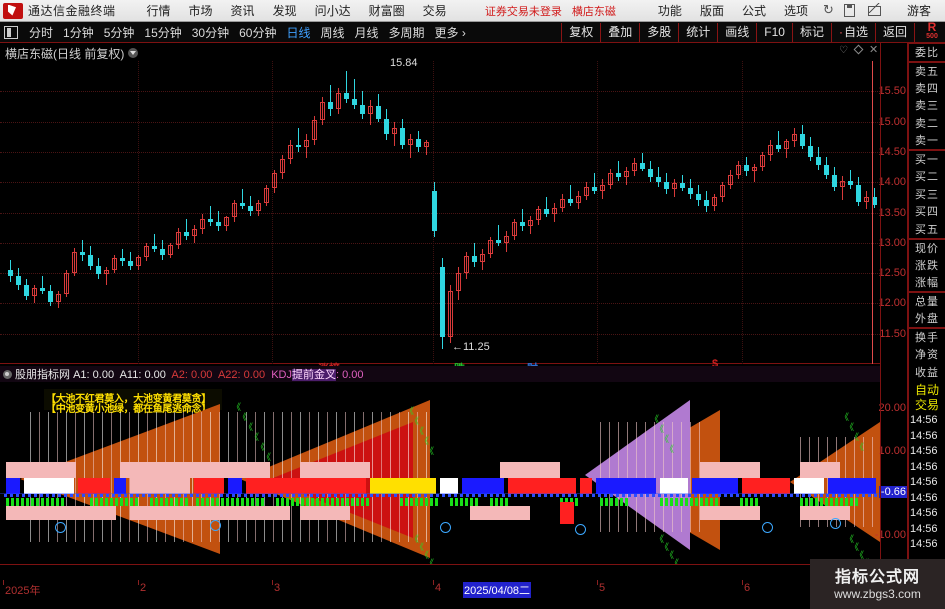 The image size is (945, 609). Describe the element at coordinates (877, 584) in the screenshot. I see `watermark: 指标公式网 www.zbgs3.com` at that location.